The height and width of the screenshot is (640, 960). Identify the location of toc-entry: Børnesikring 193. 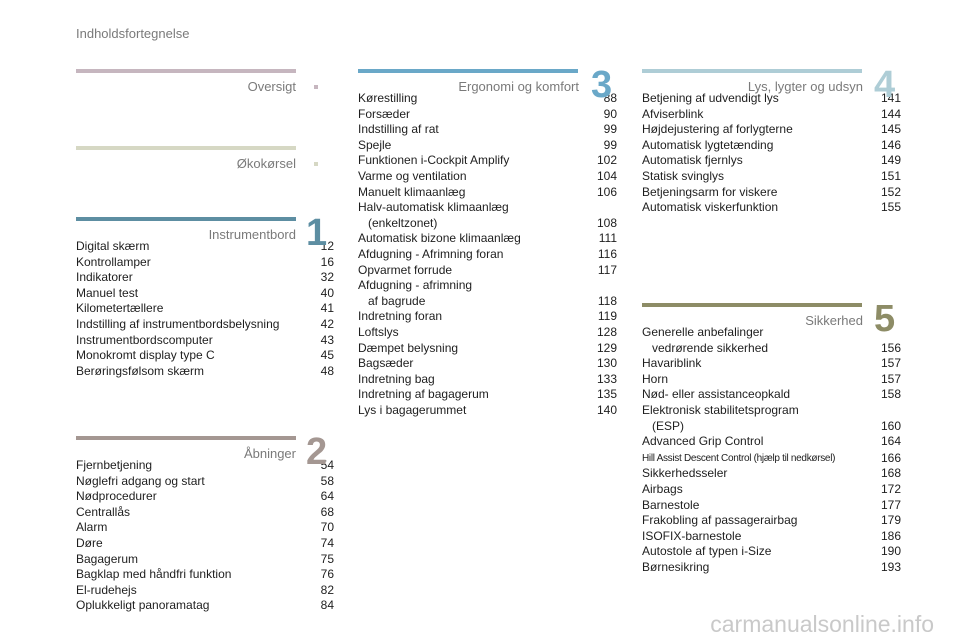
(771, 568).